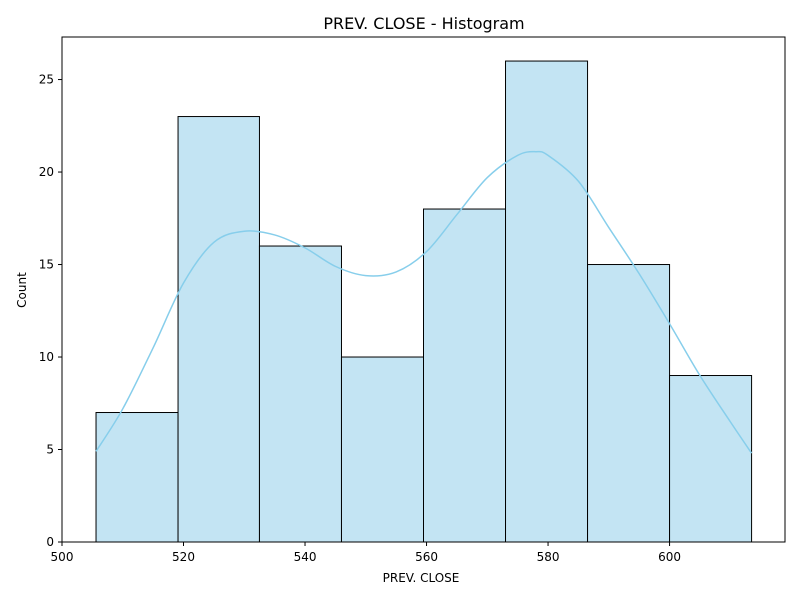 The width and height of the screenshot is (800, 600). What do you see at coordinates (50, 311) in the screenshot?
I see `y-axis-ticks: 0 5 10 15 20 25` at bounding box center [50, 311].